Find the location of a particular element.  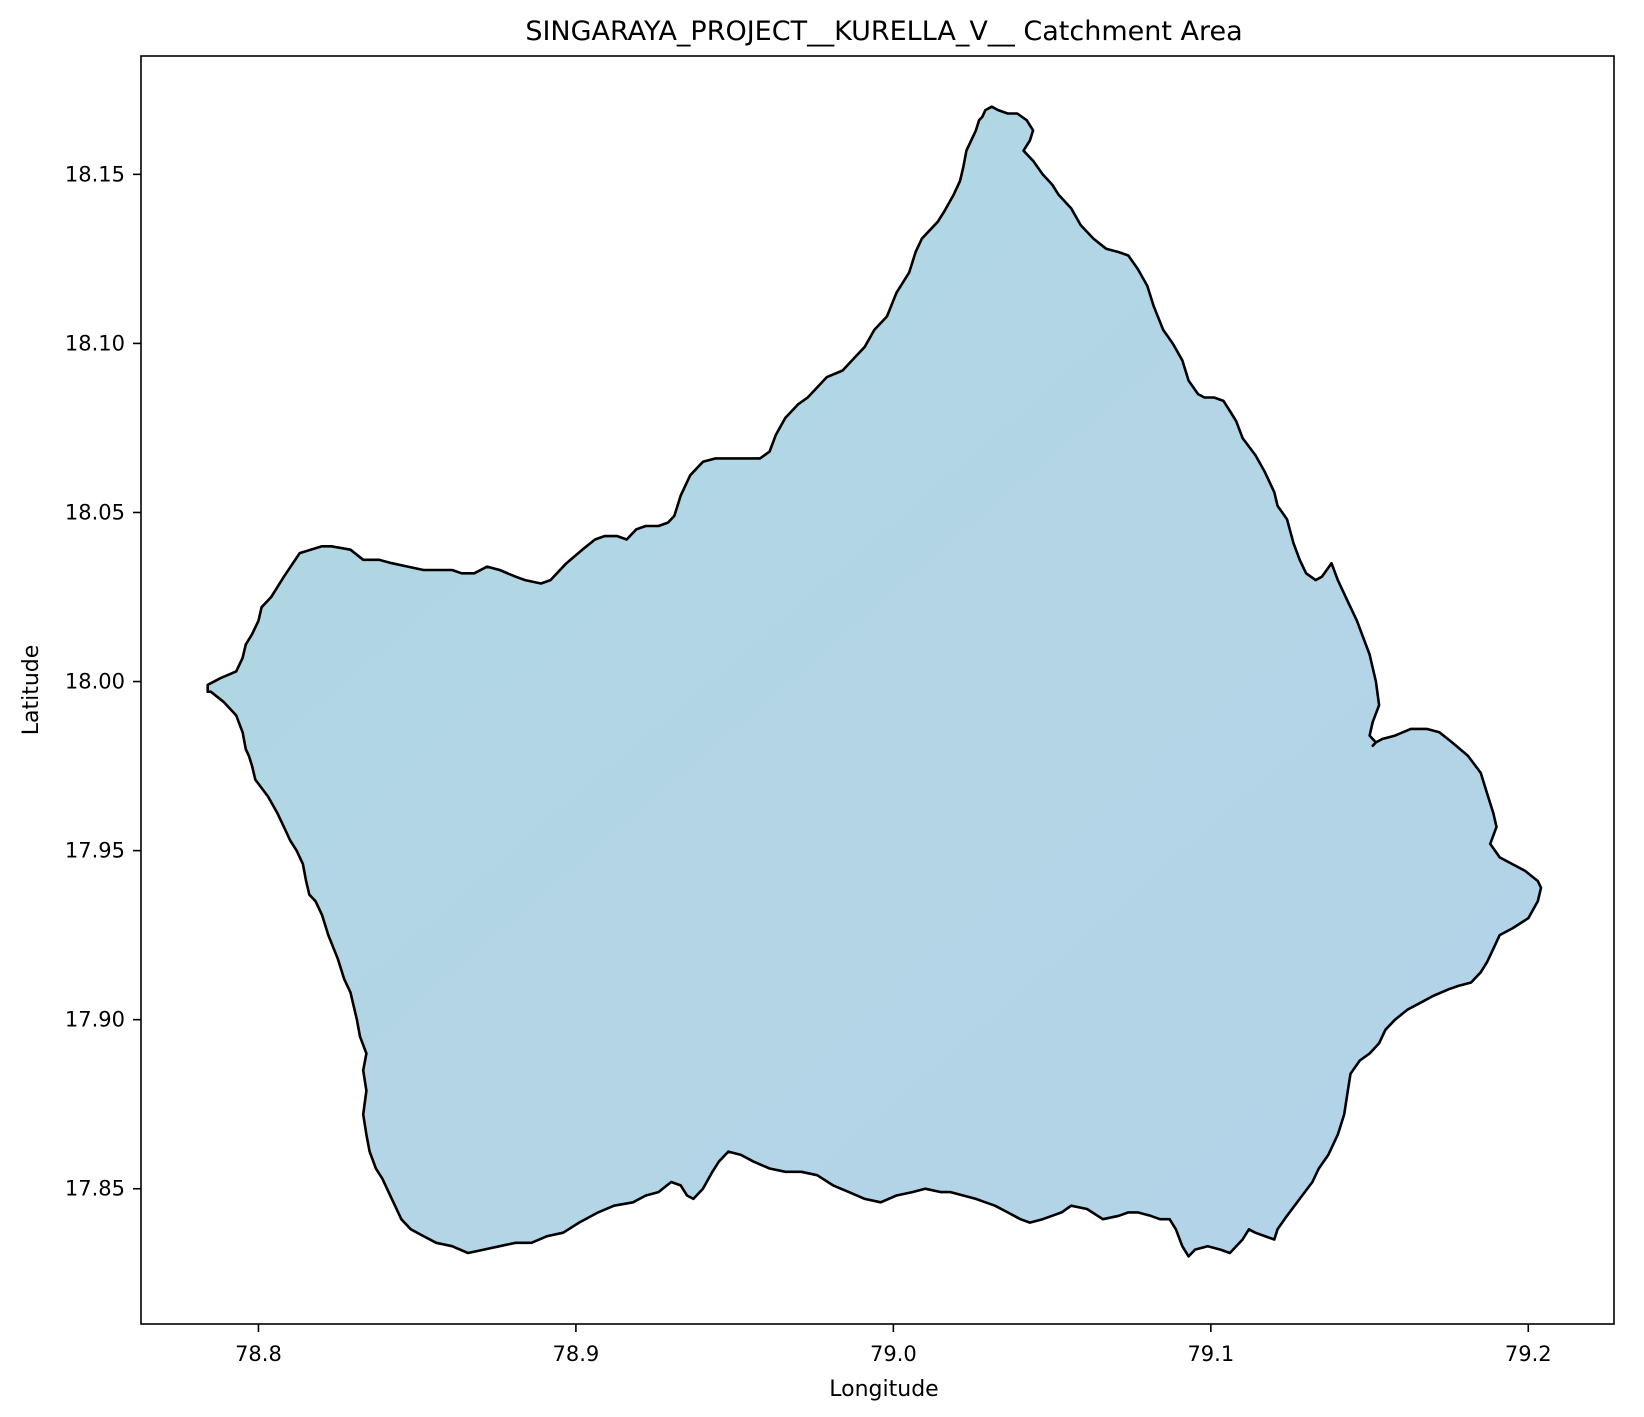

x-axis-label: Longitude is located at coordinates (883, 1389).